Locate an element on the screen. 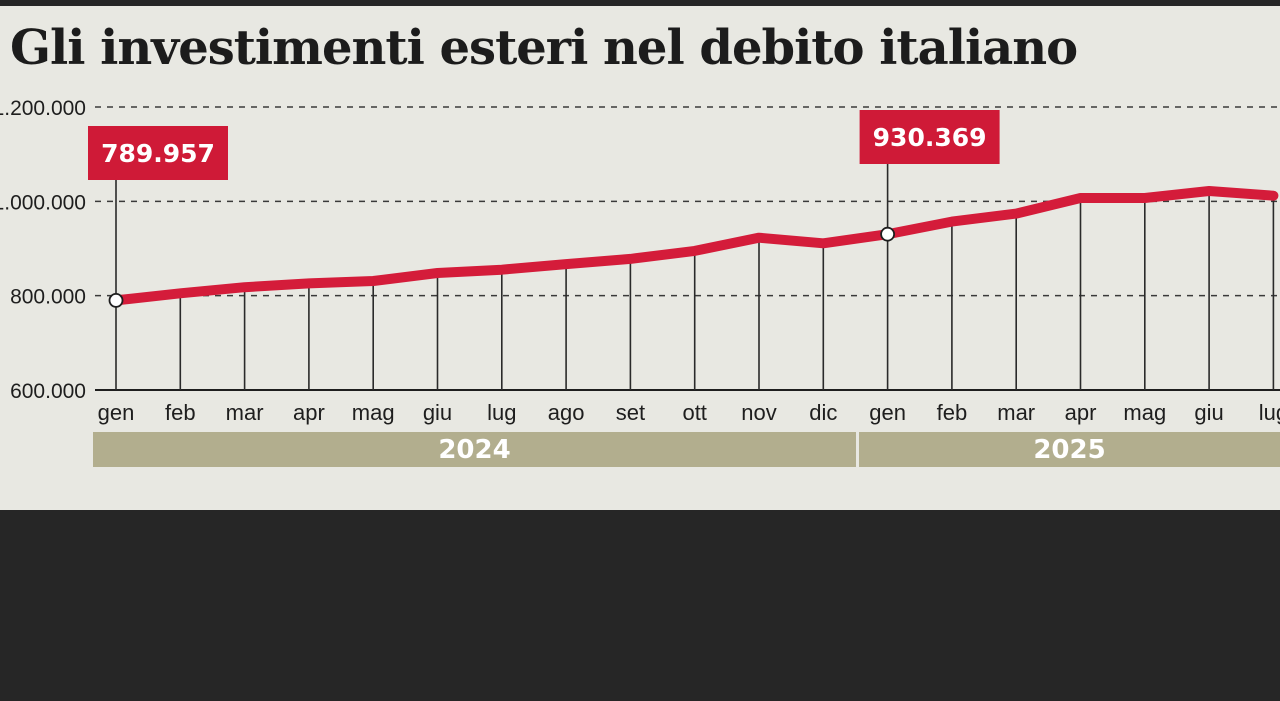 The width and height of the screenshot is (1280, 701). x-tick-label: dic is located at coordinates (823, 412).